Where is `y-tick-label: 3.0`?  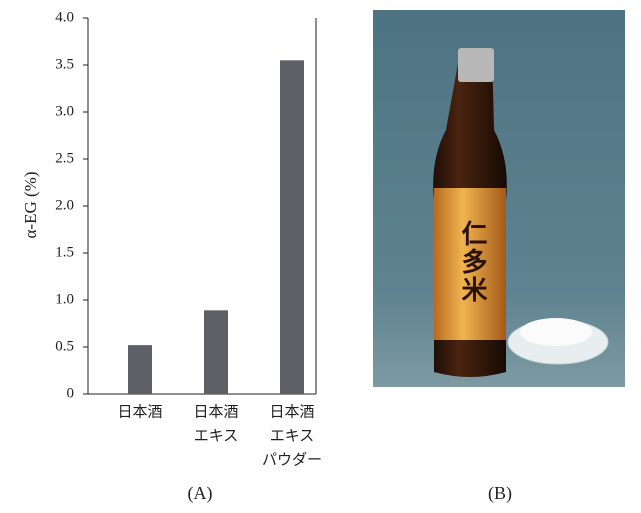 y-tick-label: 3.0 is located at coordinates (64, 111).